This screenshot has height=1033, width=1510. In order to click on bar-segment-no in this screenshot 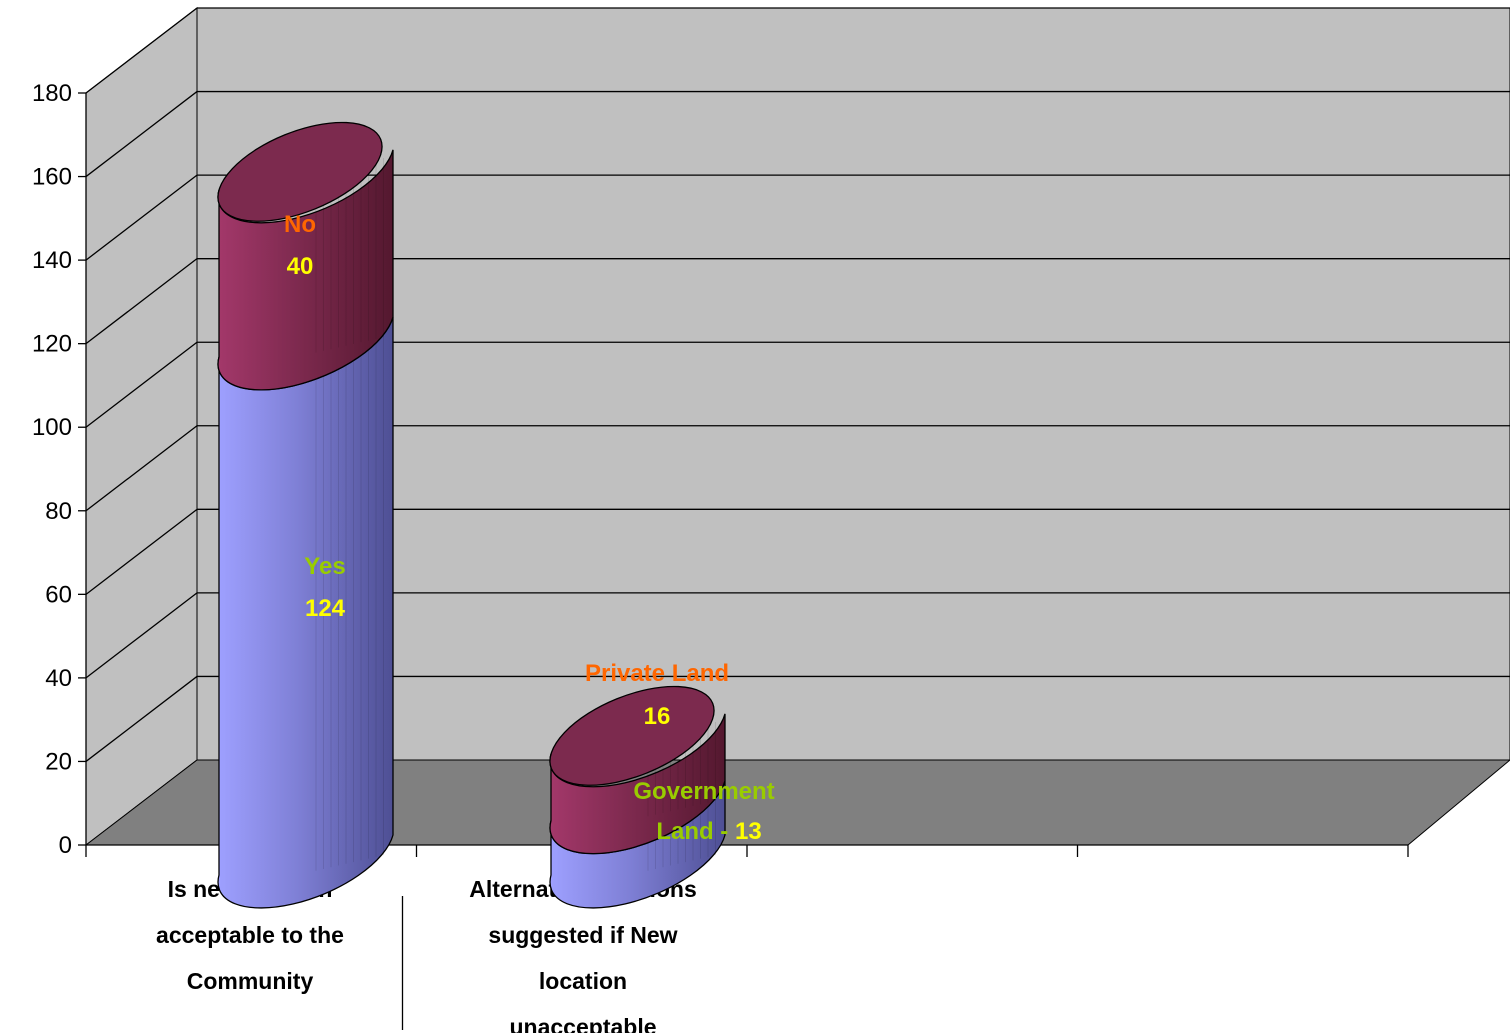, I will do `click(305, 270)`.